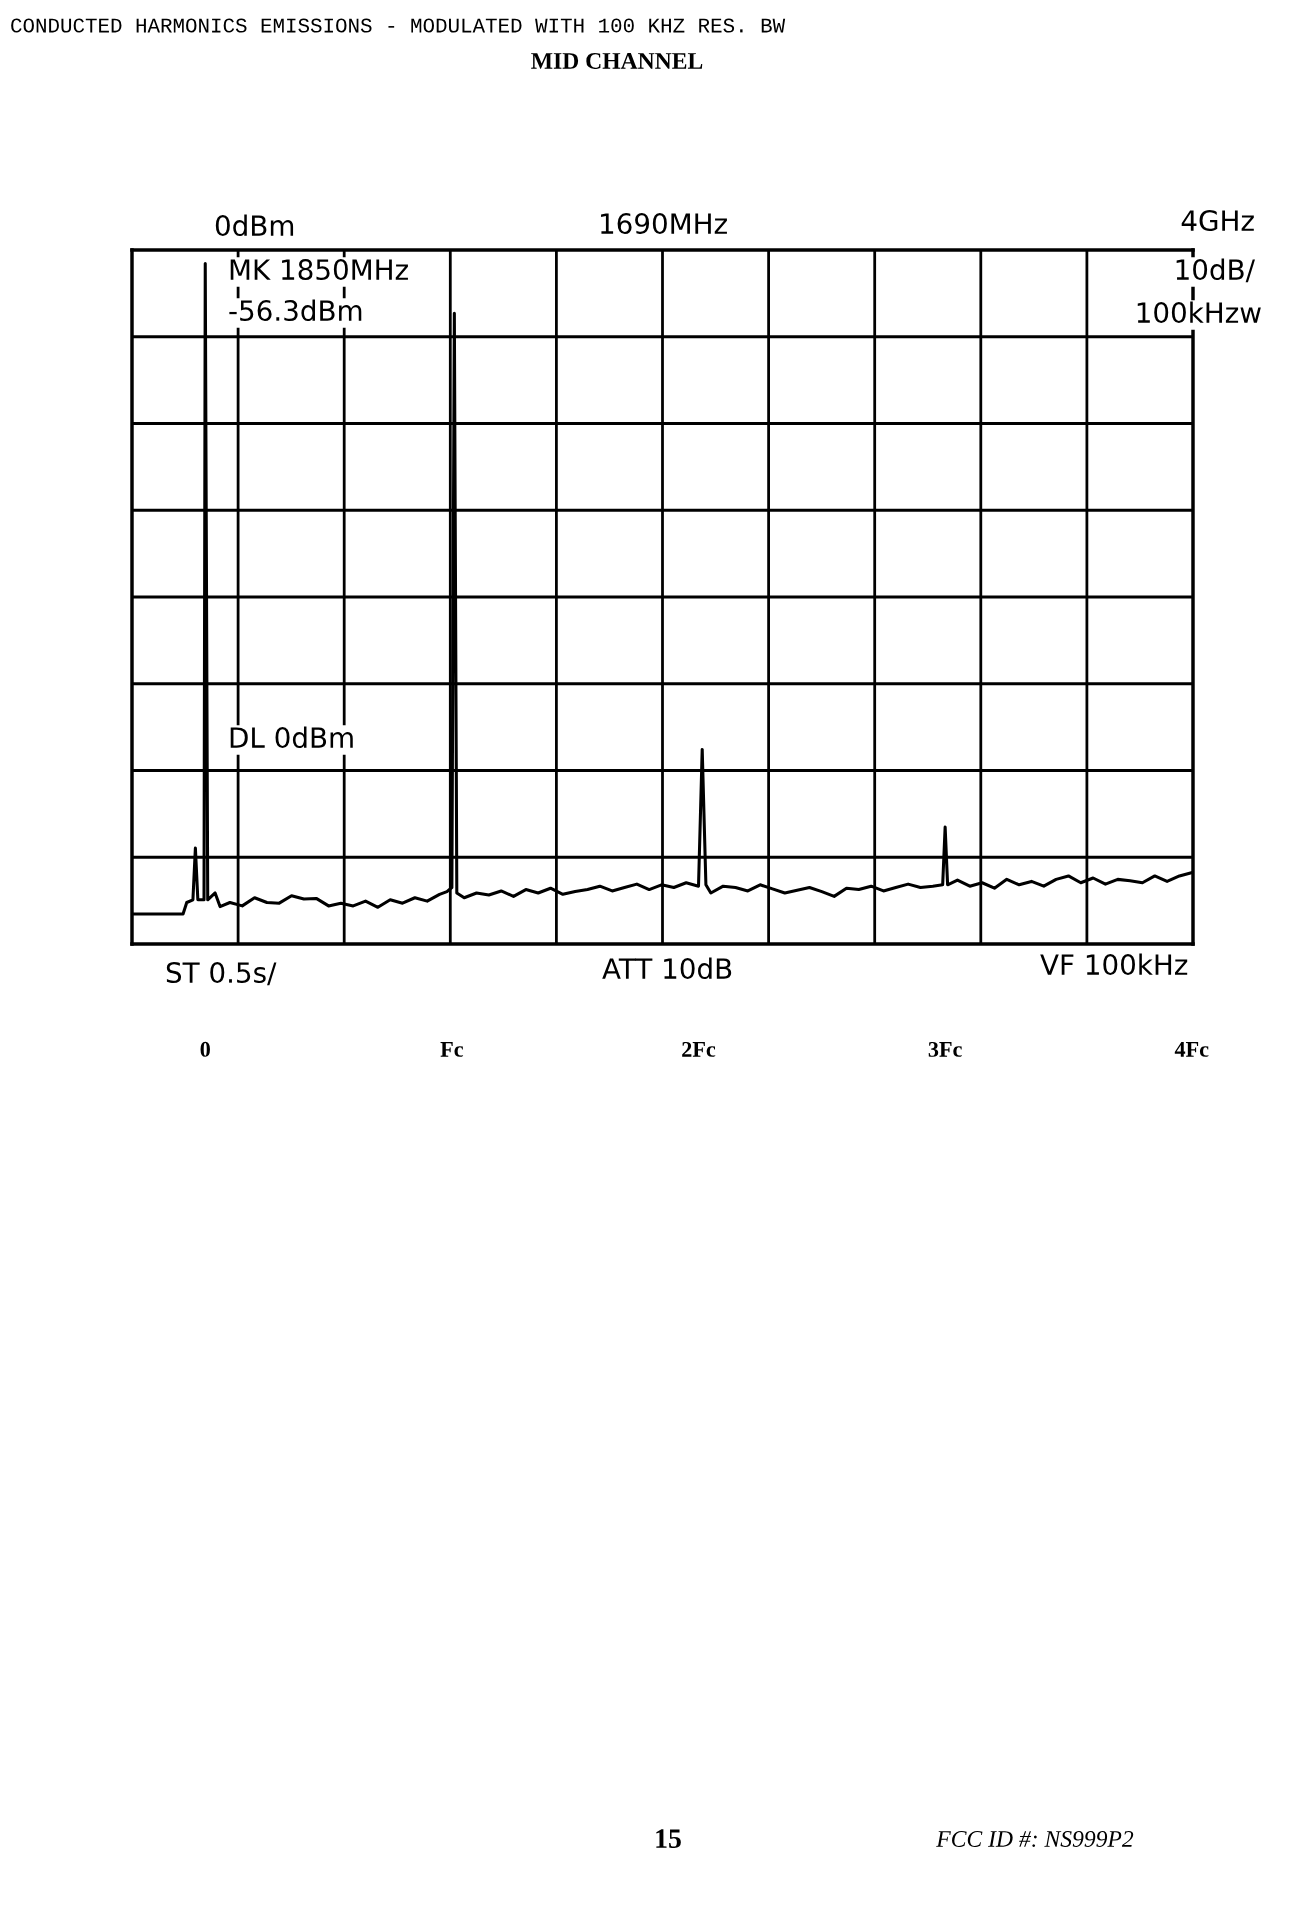  I want to click on x-tick-label: 2Fc, so click(699, 1049).